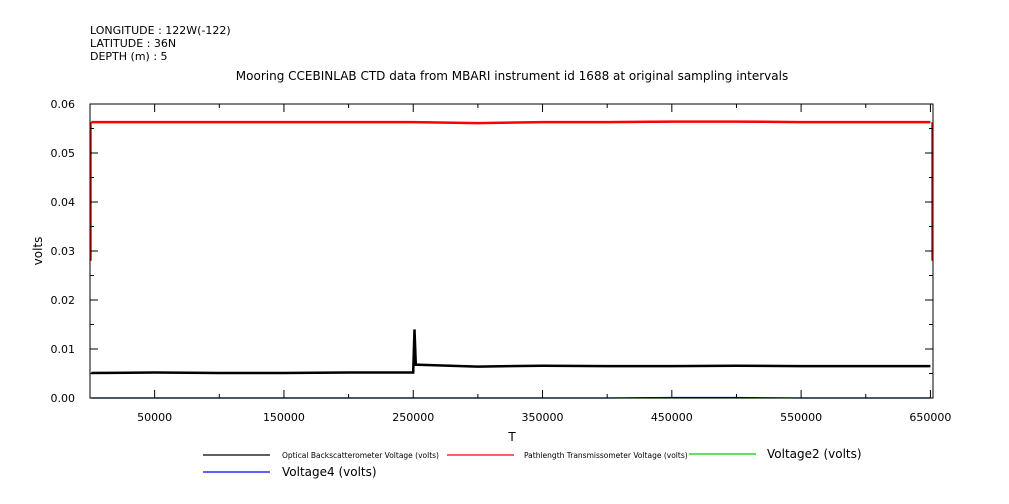 The height and width of the screenshot is (504, 1009). What do you see at coordinates (38, 251) in the screenshot?
I see `y-axis-label: volts` at bounding box center [38, 251].